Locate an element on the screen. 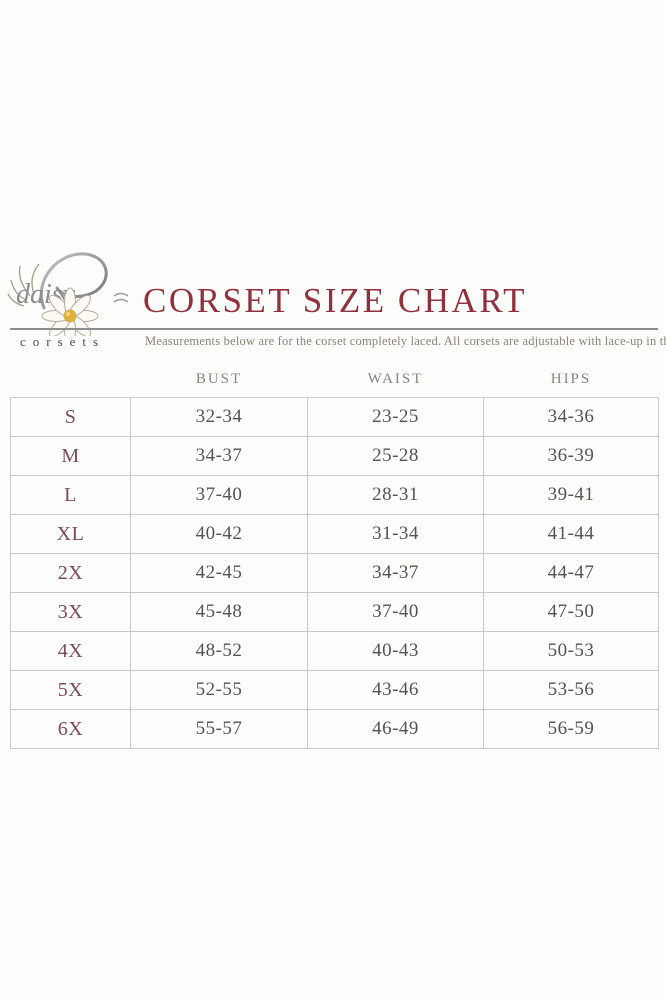 The image size is (666, 999). measurement-cell: 32-34 is located at coordinates (219, 417).